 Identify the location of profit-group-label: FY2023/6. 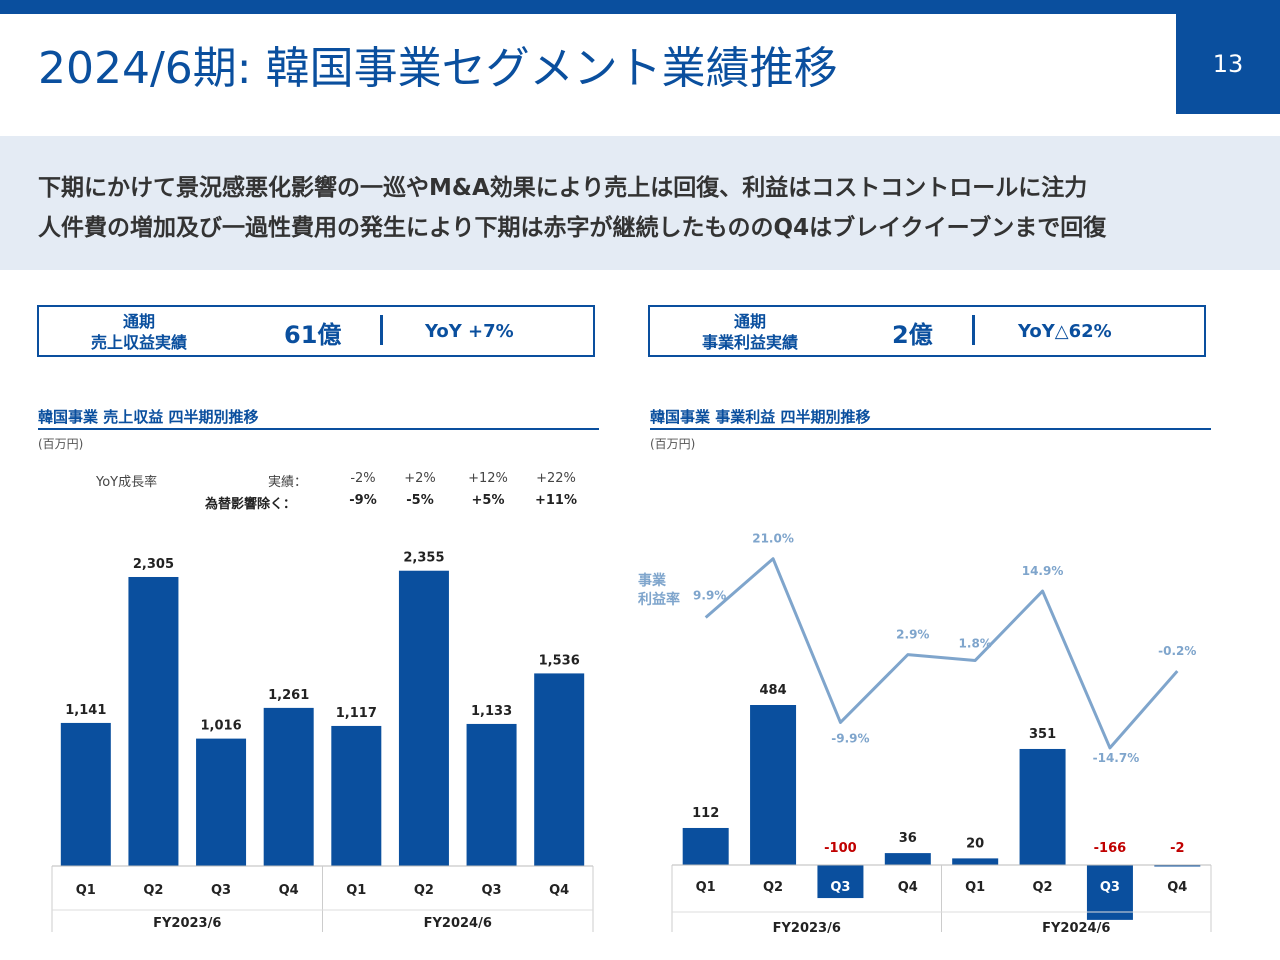
(807, 928).